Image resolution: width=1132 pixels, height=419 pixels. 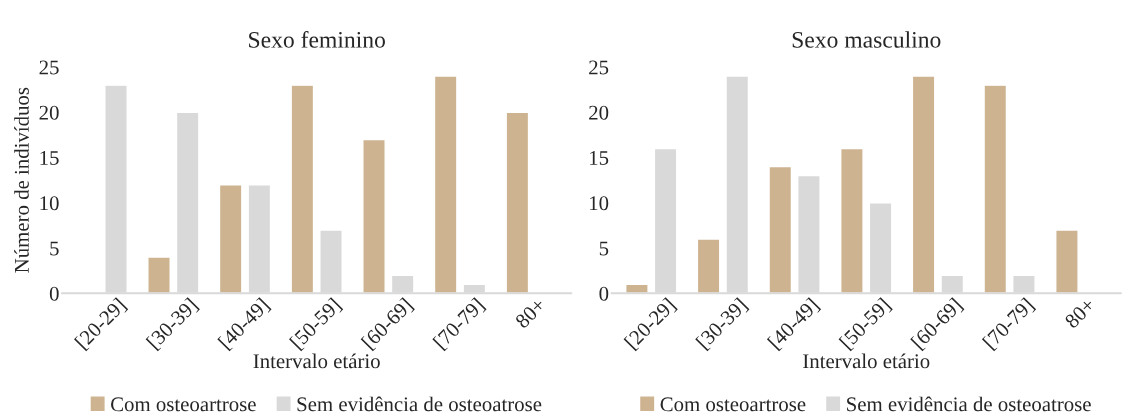 What do you see at coordinates (317, 39) in the screenshot?
I see `chart-title: Sexo feminino` at bounding box center [317, 39].